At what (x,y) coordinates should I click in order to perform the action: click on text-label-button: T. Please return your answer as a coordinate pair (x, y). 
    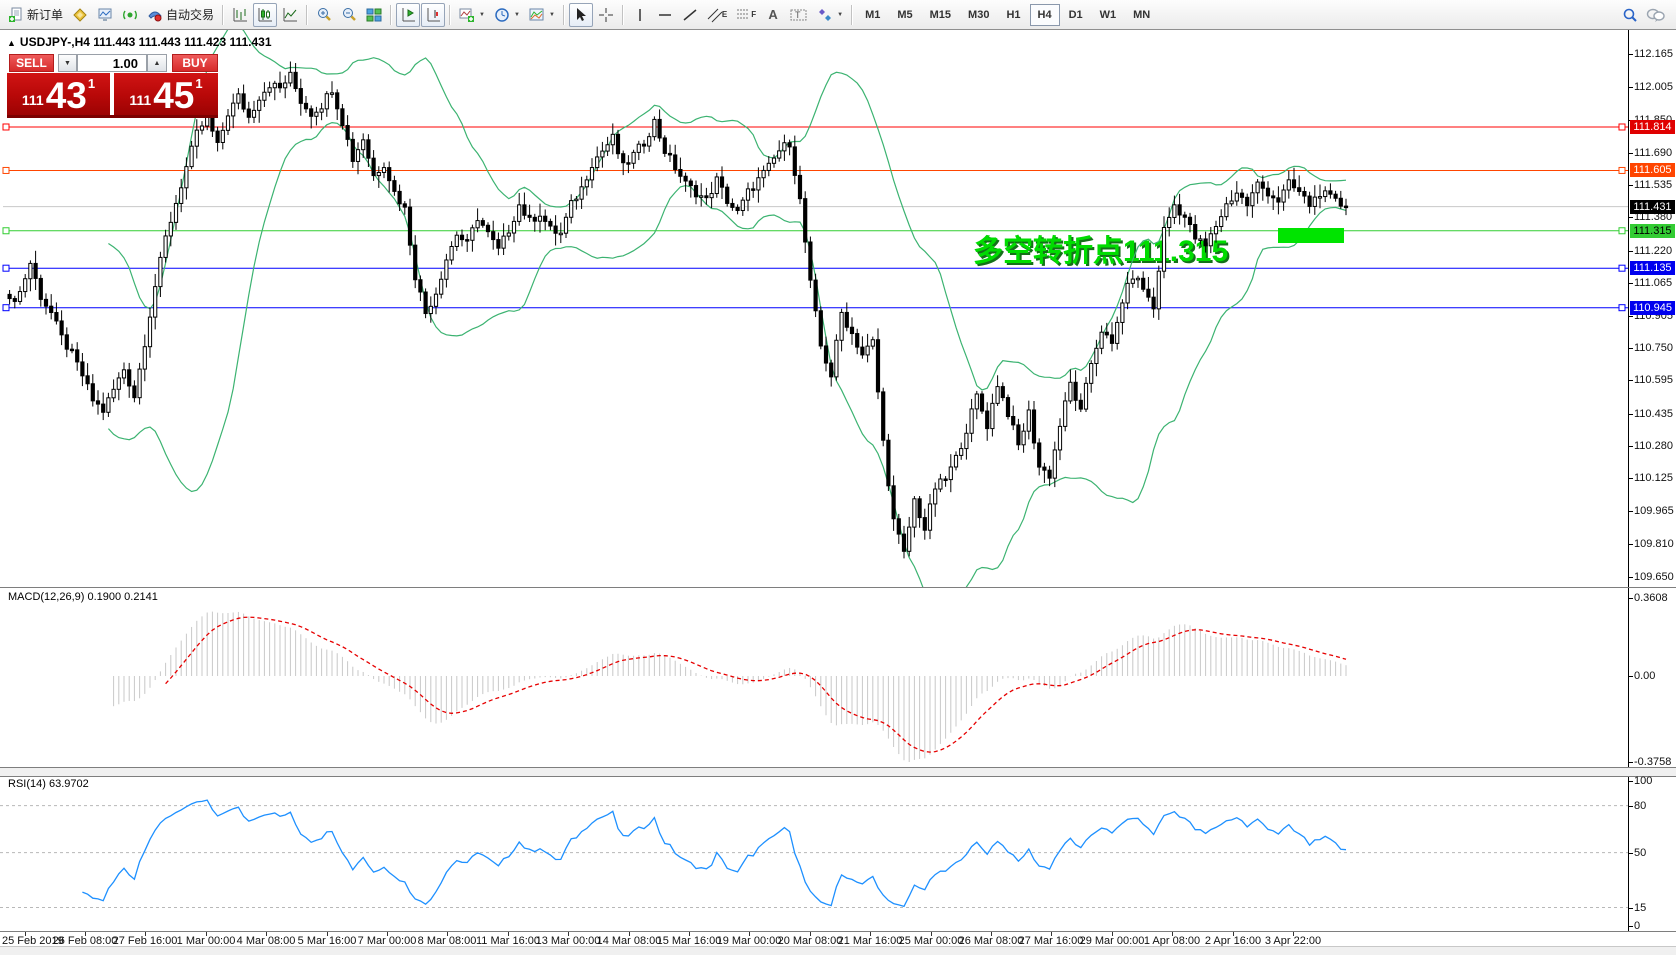
    Looking at the image, I should click on (799, 15).